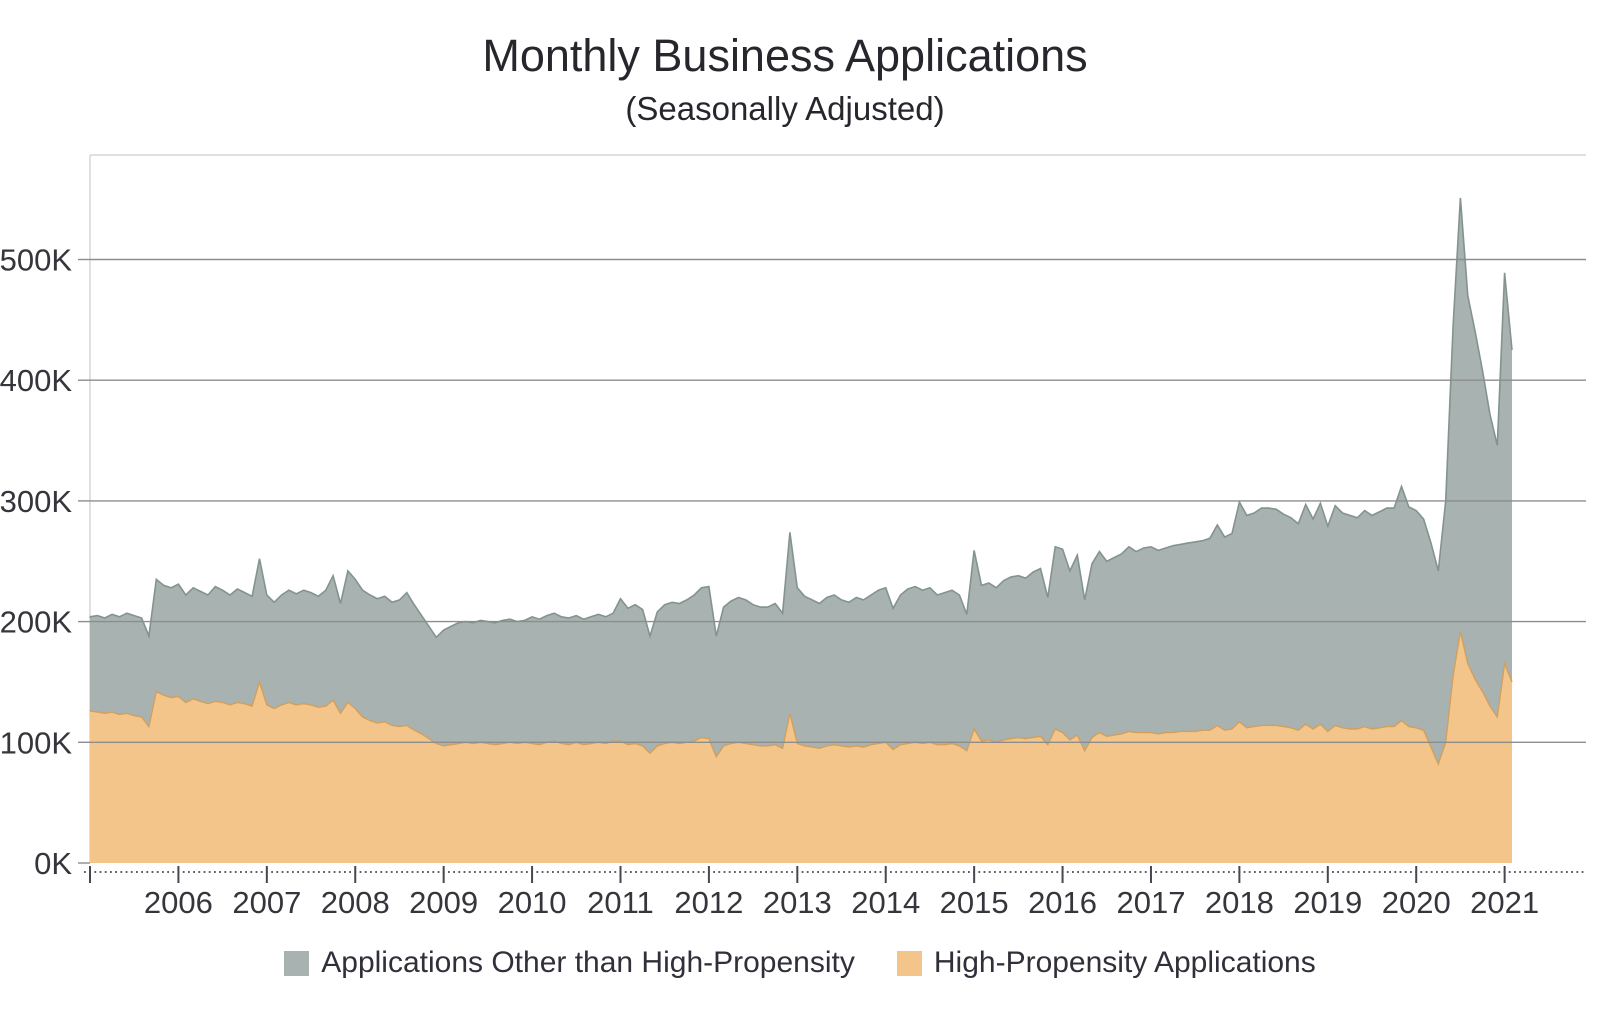 This screenshot has width=1600, height=1025. Describe the element at coordinates (785, 55) in the screenshot. I see `chart-title: Monthly Business Applications` at that location.